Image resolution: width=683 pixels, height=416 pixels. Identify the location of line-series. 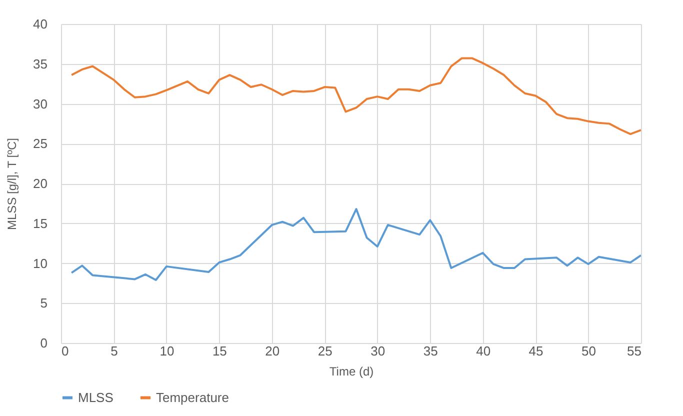
(355, 244).